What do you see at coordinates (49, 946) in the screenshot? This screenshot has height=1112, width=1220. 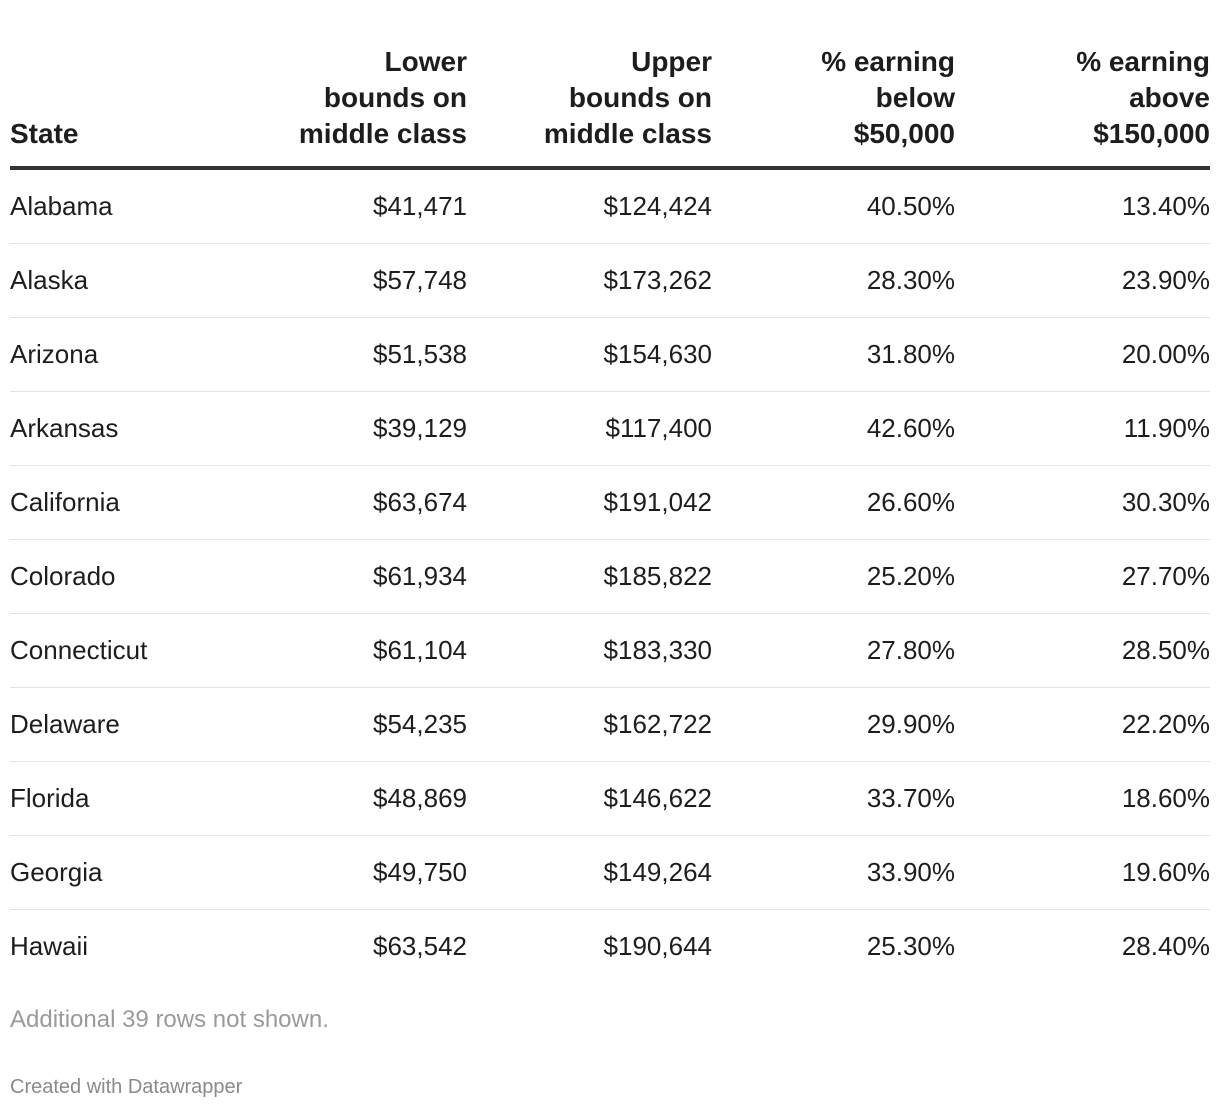 I see `cell-state: Hawaii` at bounding box center [49, 946].